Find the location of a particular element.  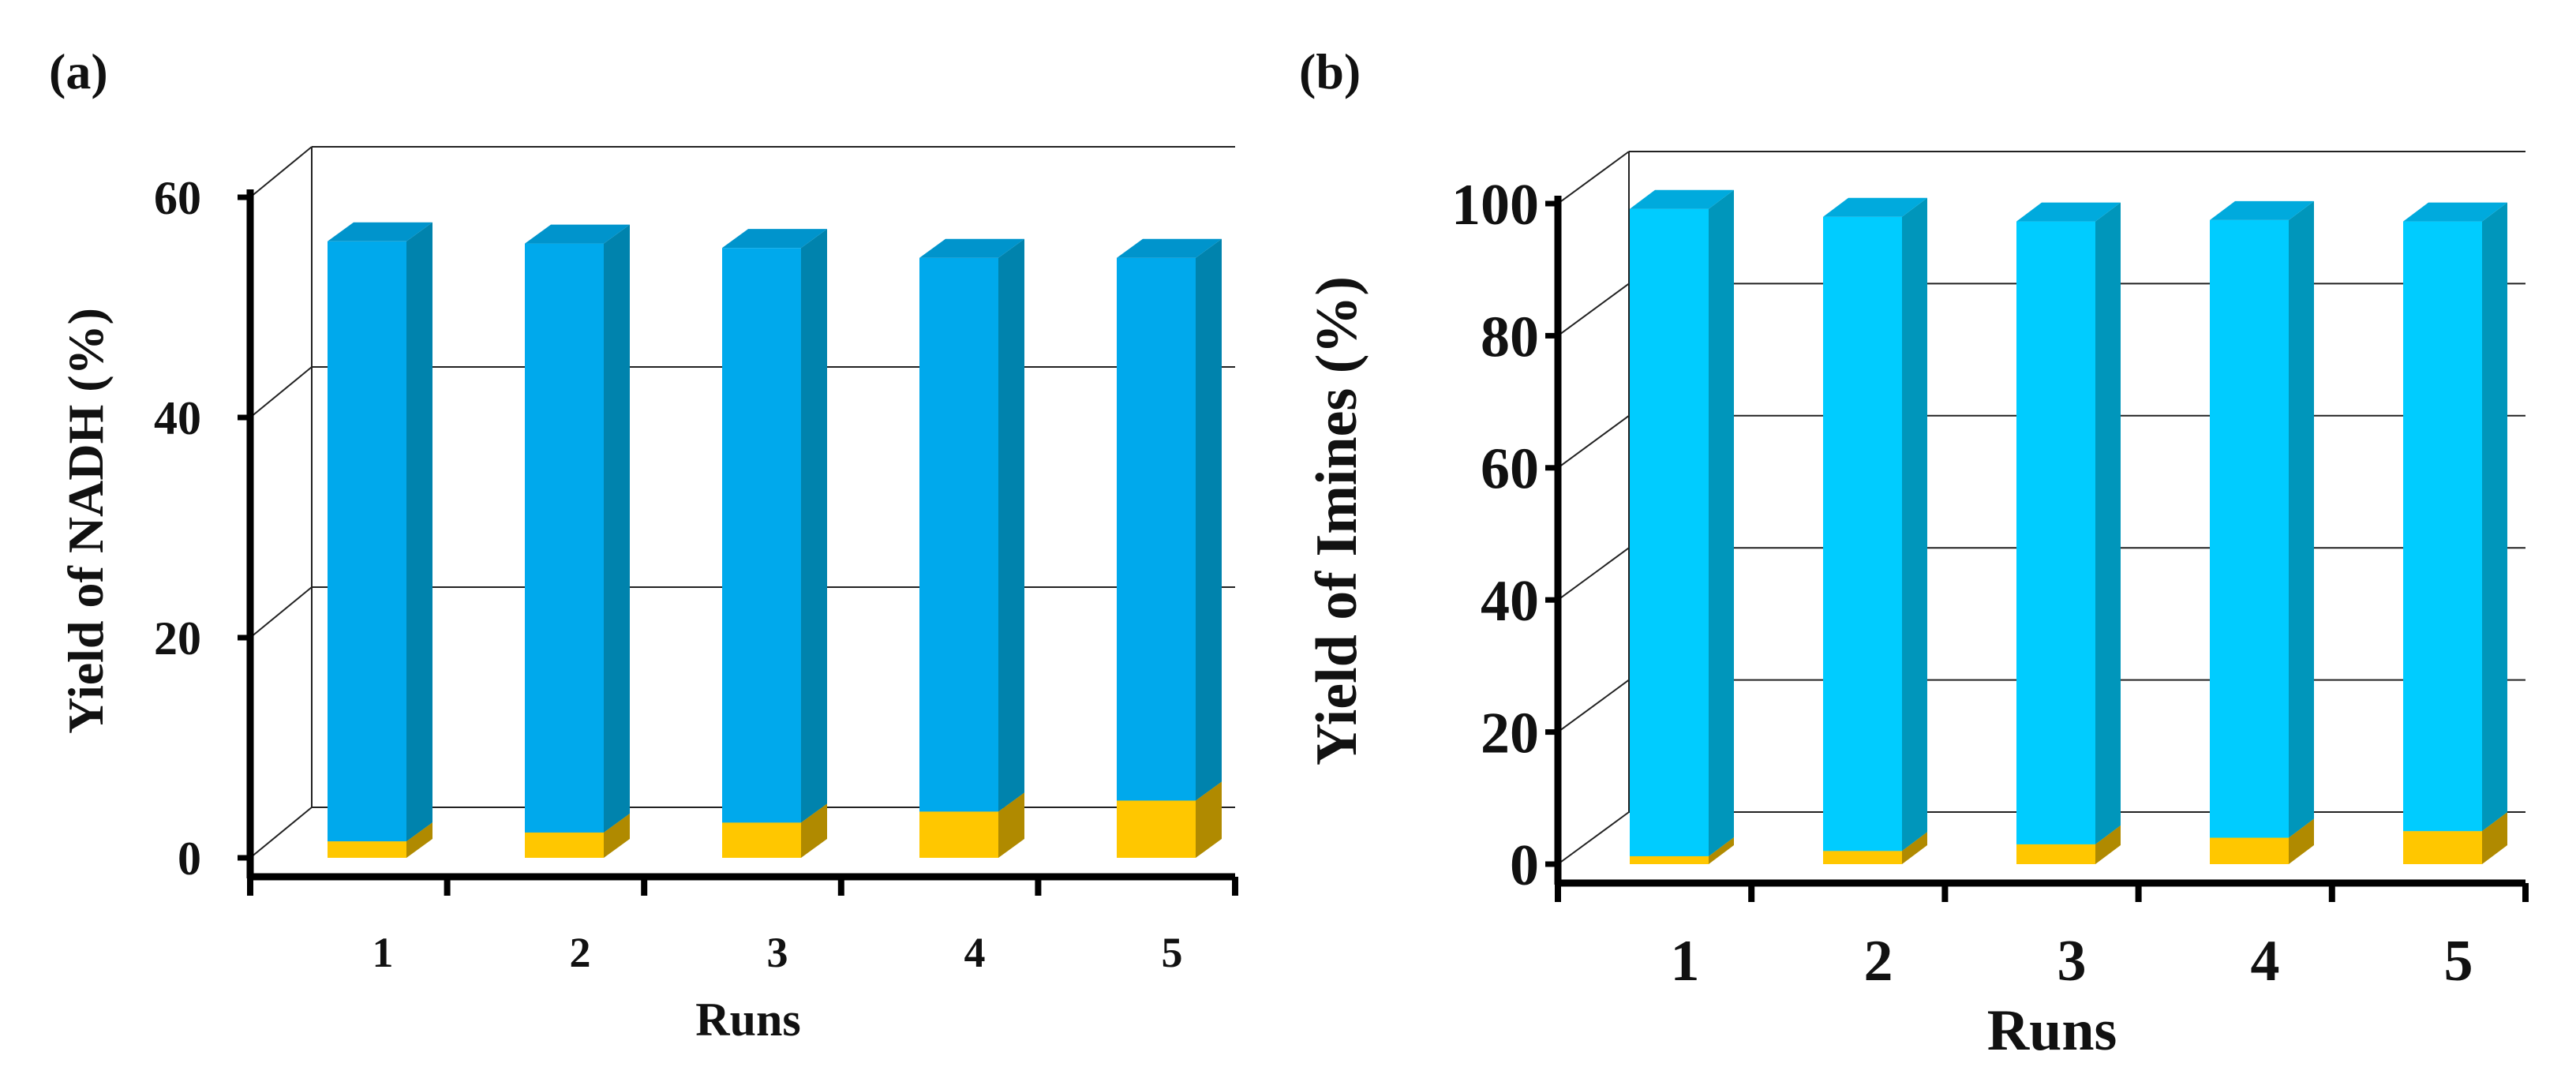

panel-b-bar-bottom-2-side is located at coordinates (1914, 848).